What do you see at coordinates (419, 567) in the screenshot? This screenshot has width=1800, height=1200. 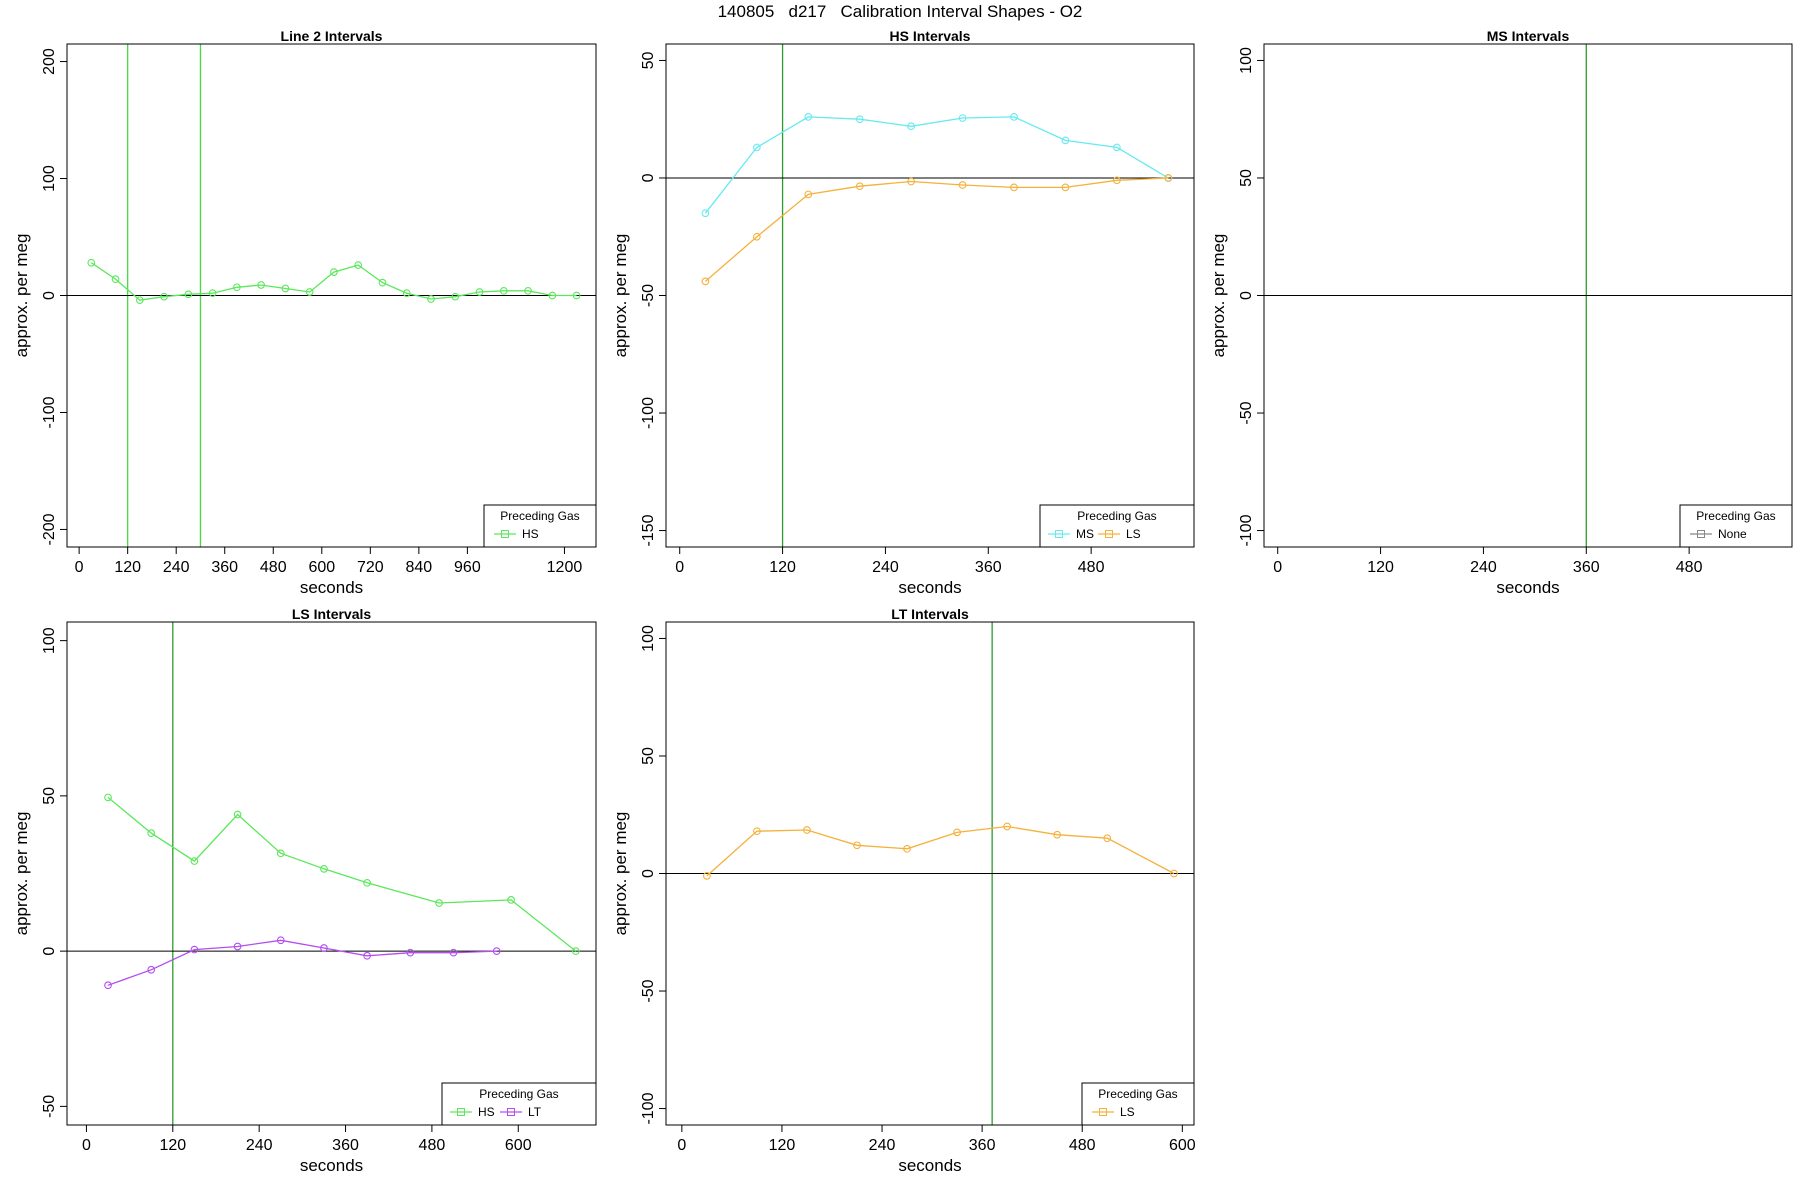 I see `x-tick-label: 840` at bounding box center [419, 567].